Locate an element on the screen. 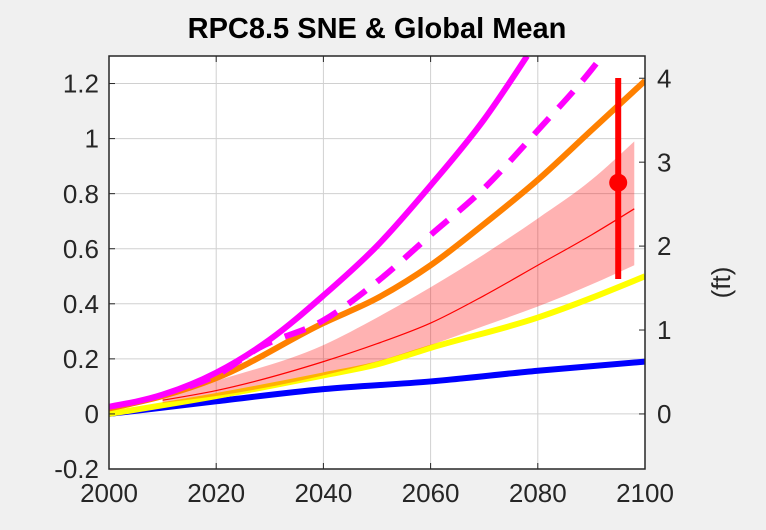 The image size is (766, 530). y-tick-label: 0.6 is located at coordinates (80, 249).